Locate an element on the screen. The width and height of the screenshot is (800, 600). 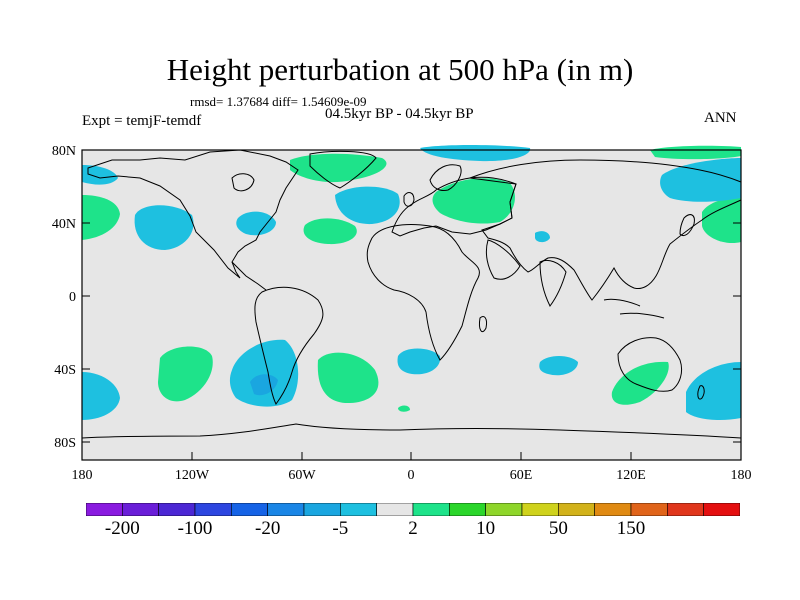
colorbar-label: -100 is located at coordinates (195, 528).